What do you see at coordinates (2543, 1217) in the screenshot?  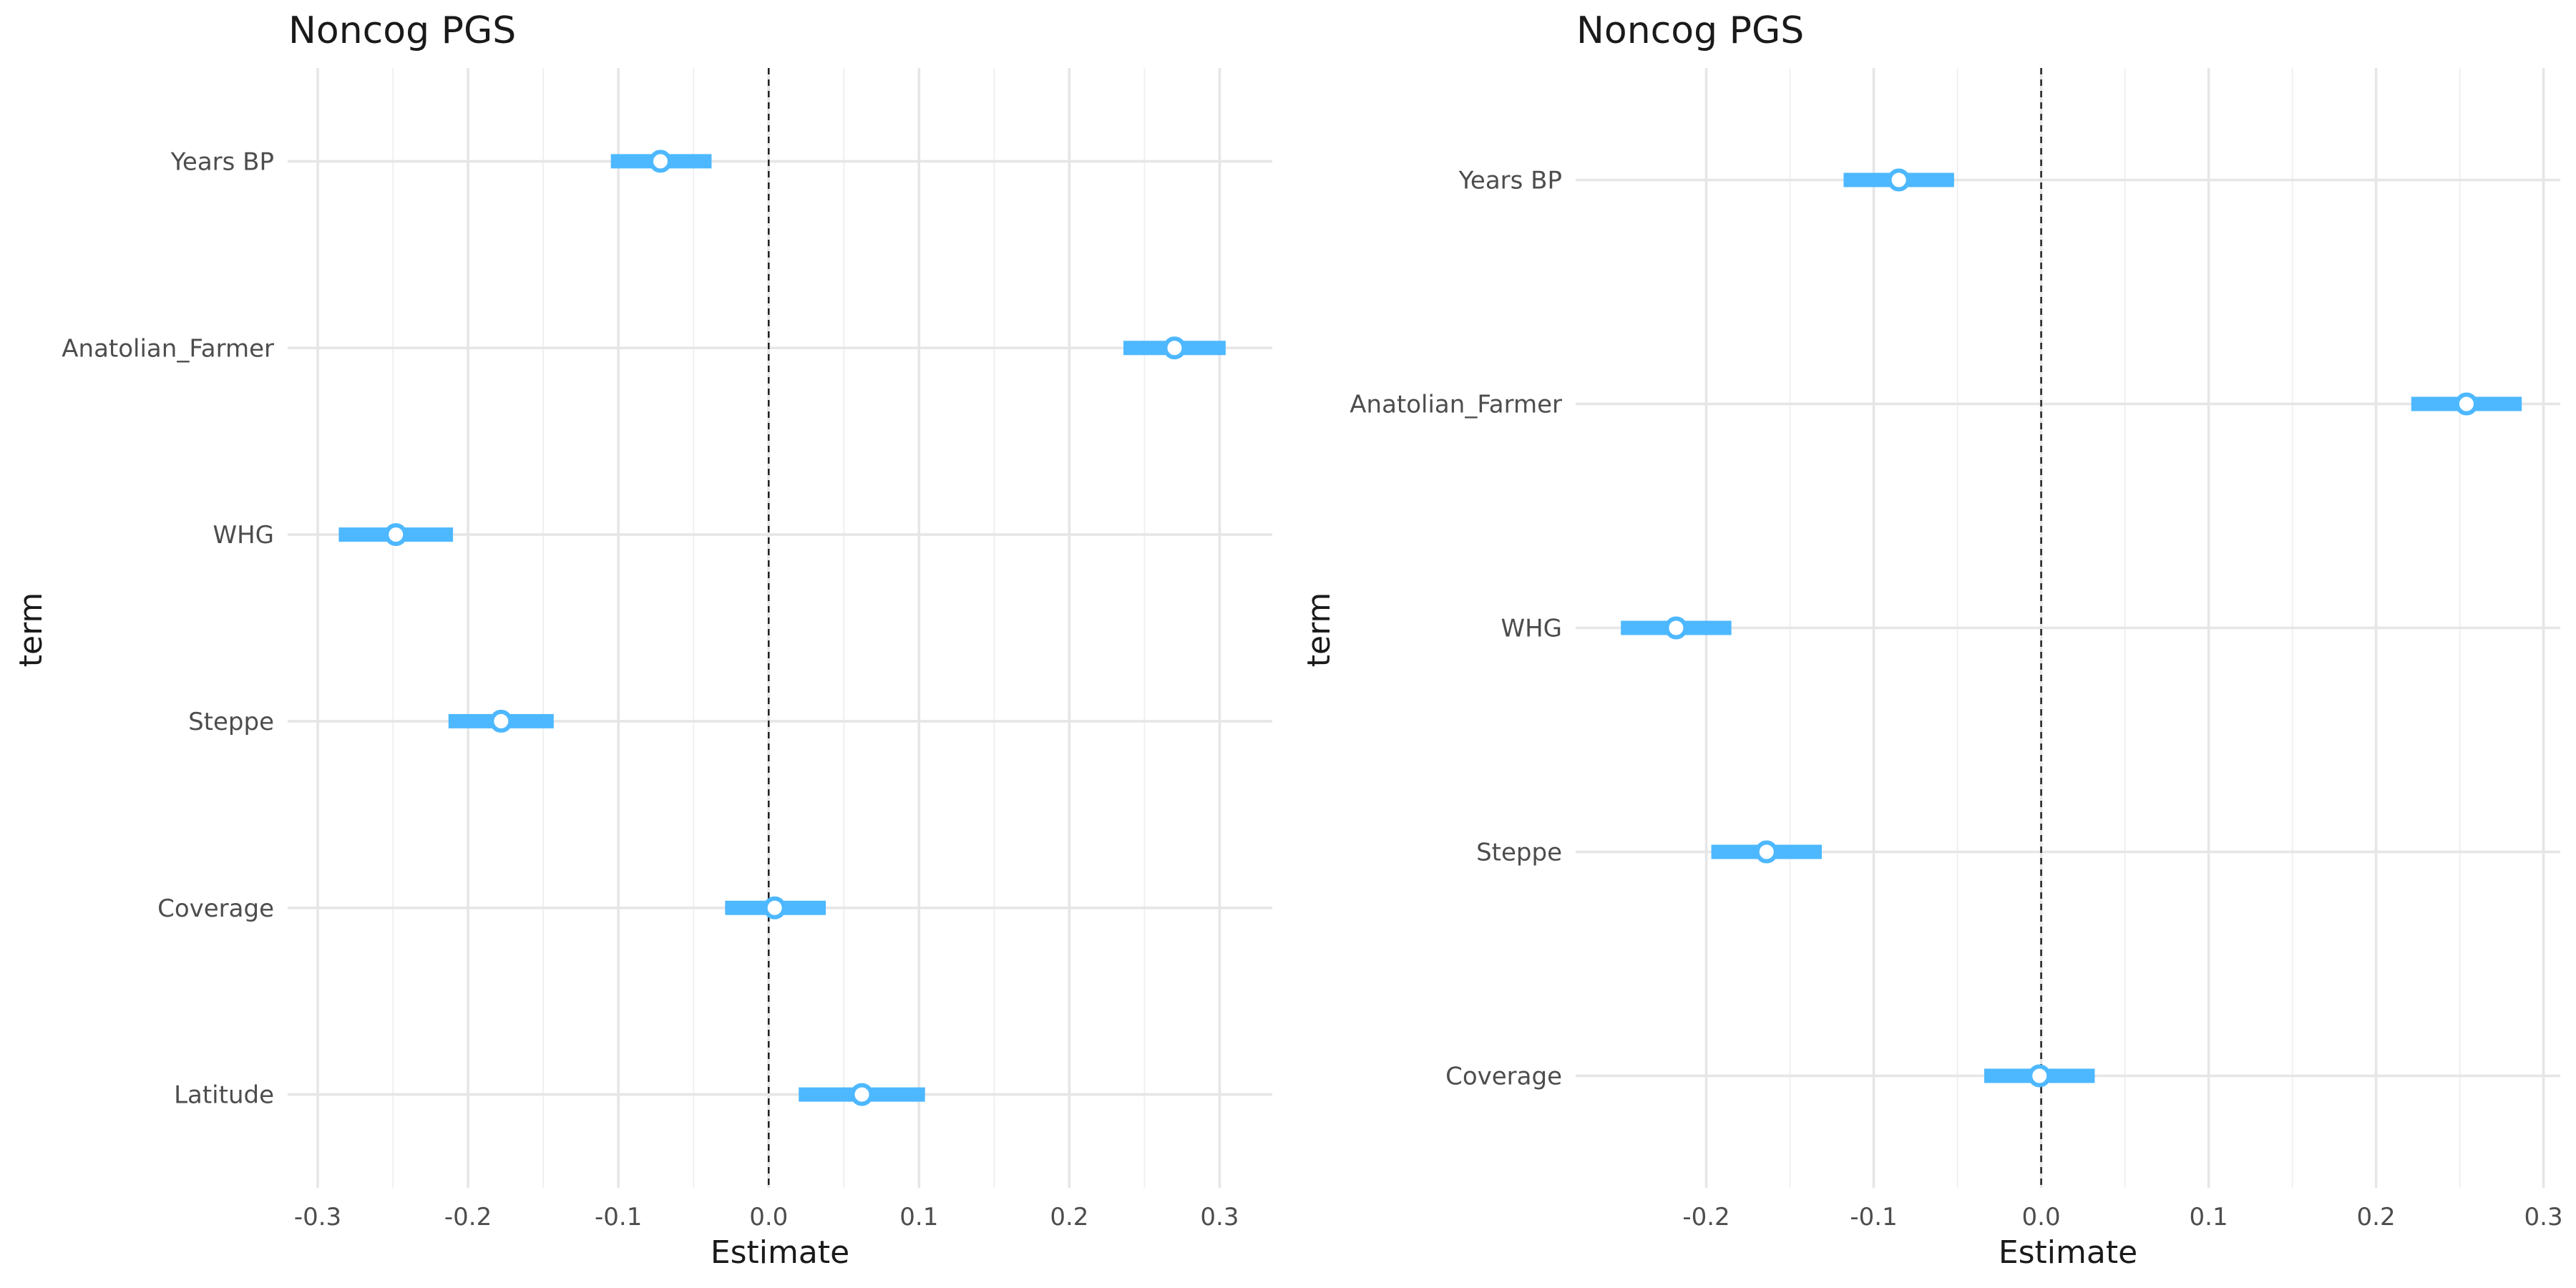 I see `right-x-tick-label: 0.3` at bounding box center [2543, 1217].